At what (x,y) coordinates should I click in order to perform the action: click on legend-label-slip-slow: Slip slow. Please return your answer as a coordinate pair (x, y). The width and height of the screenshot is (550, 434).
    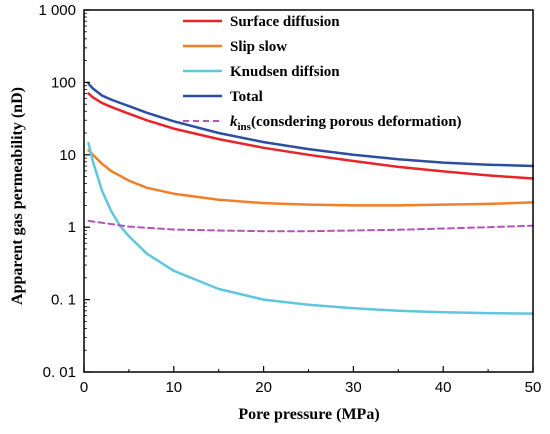
    Looking at the image, I should click on (258, 47).